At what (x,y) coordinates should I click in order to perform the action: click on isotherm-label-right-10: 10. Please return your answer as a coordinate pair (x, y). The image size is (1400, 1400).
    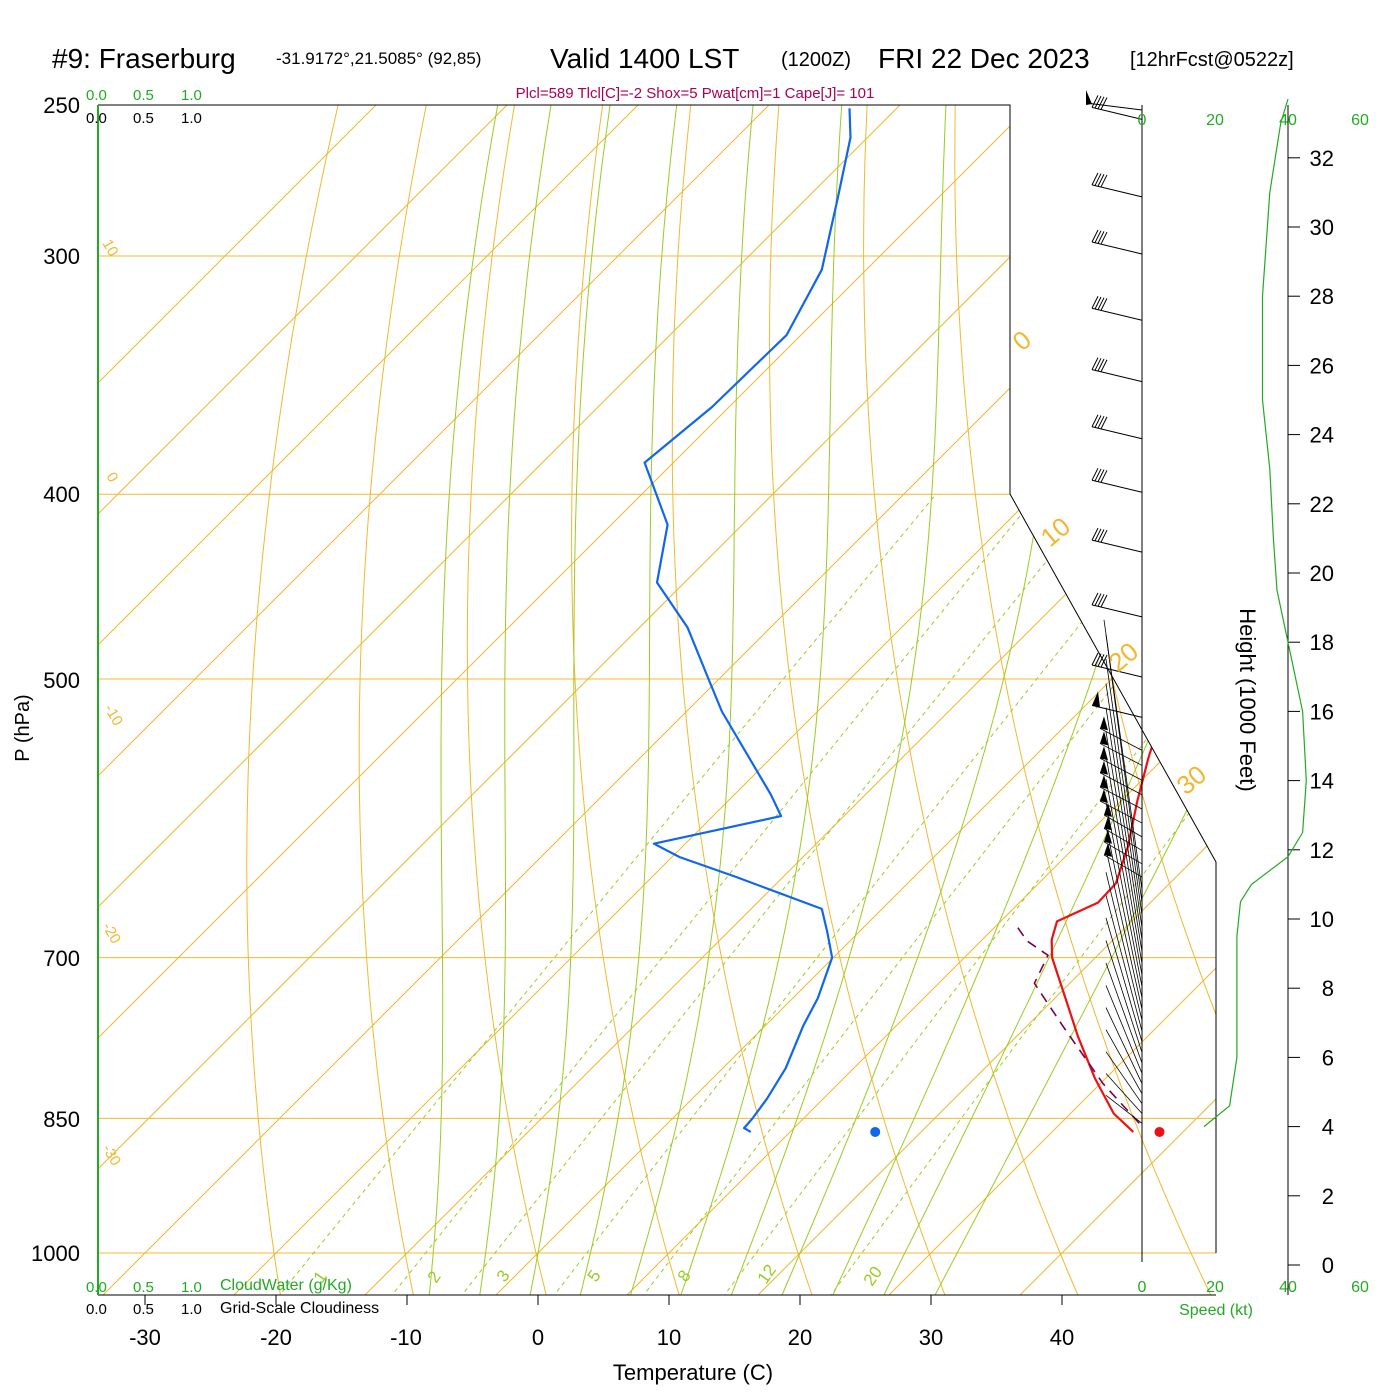
    Looking at the image, I should click on (1055, 532).